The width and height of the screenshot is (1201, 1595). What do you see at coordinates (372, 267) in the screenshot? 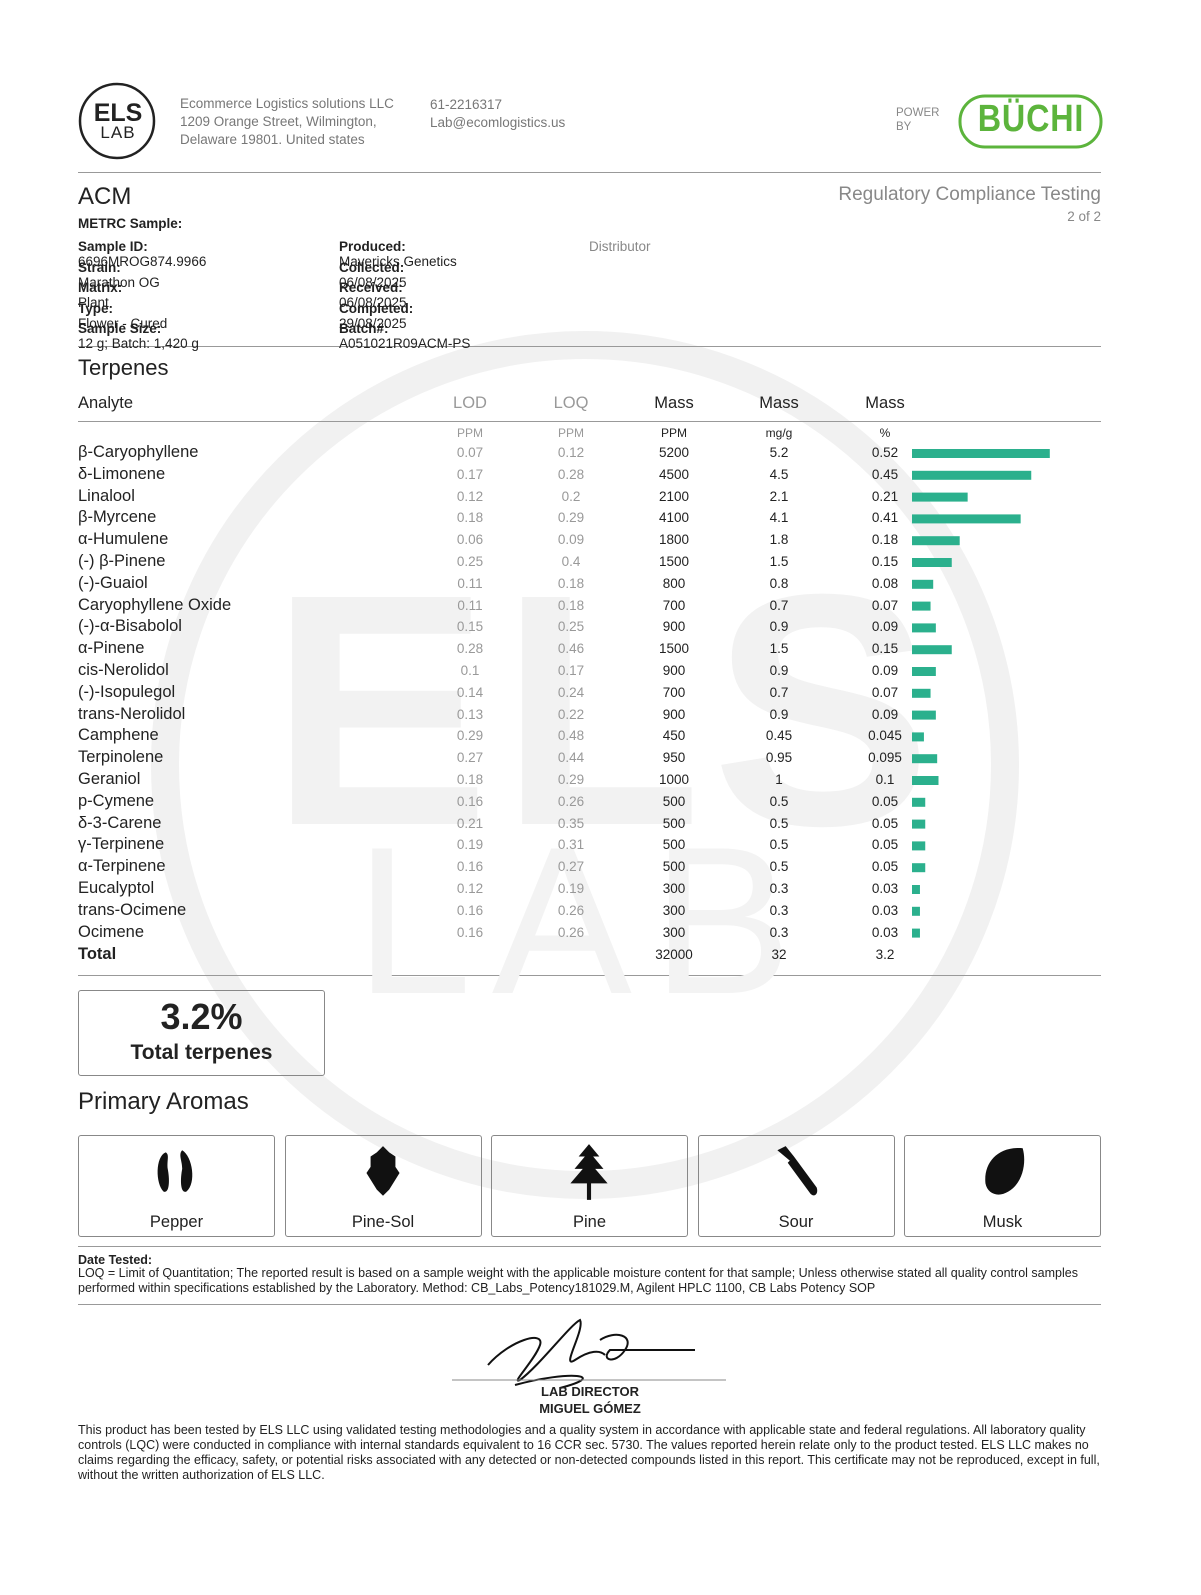
I see `field-label: Collected:` at bounding box center [372, 267].